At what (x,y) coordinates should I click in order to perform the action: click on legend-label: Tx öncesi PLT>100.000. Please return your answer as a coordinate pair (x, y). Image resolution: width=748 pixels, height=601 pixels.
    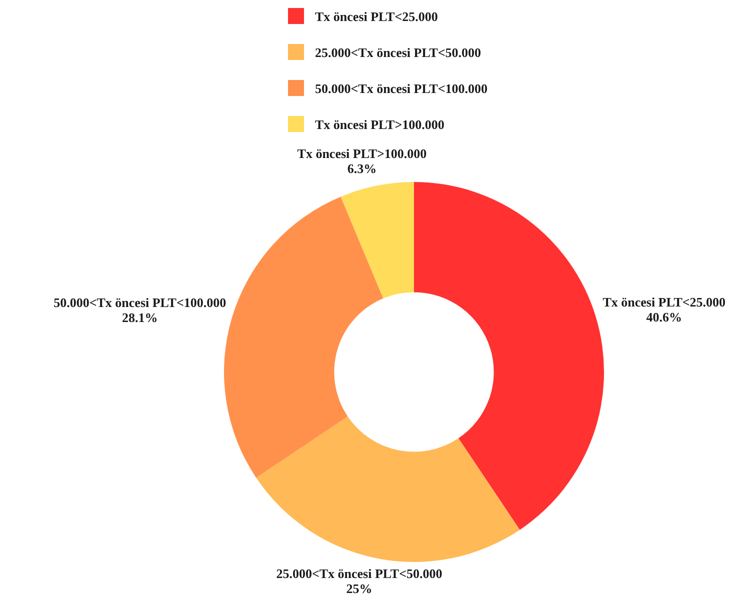
    Looking at the image, I should click on (379, 124).